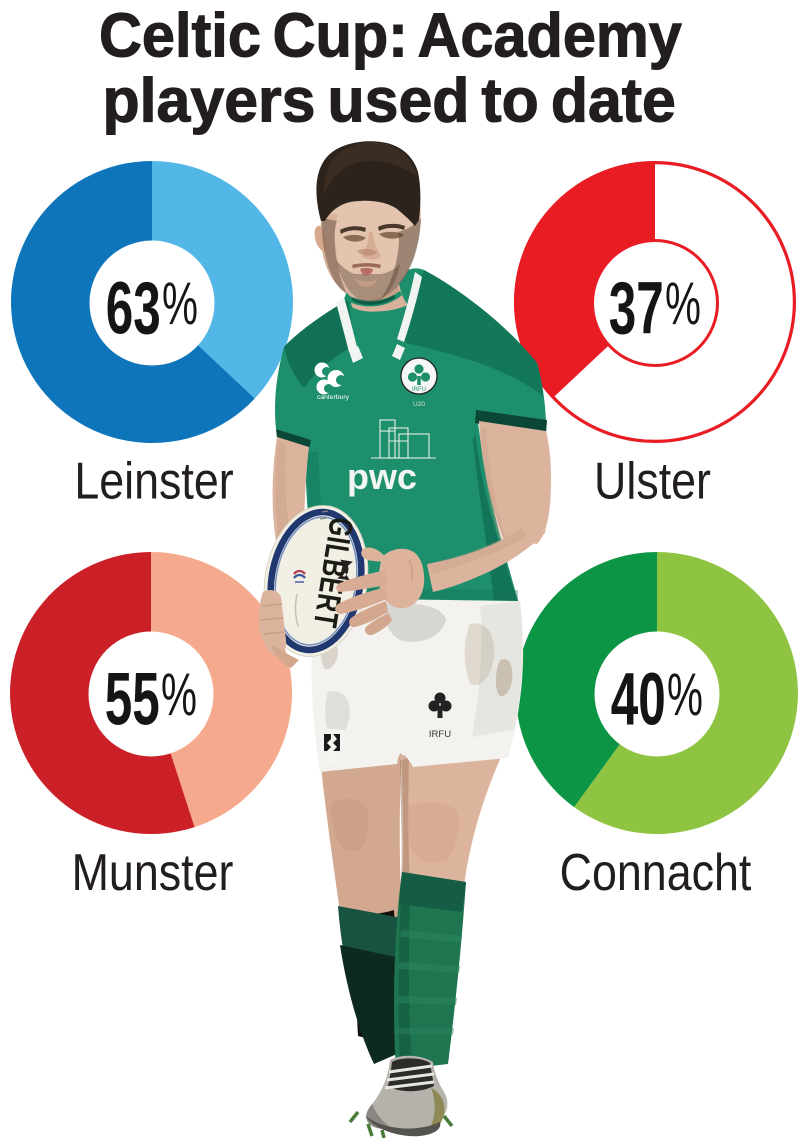 This screenshot has height=1138, width=800. I want to click on svg-text: 40, so click(638, 700).